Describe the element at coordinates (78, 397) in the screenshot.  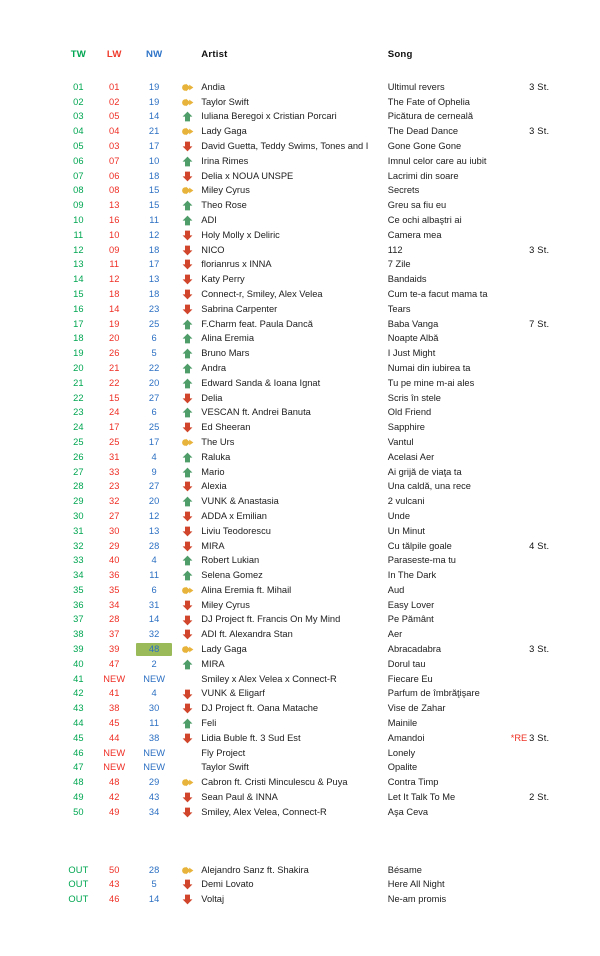
I see `cell-this-week: 22` at that location.